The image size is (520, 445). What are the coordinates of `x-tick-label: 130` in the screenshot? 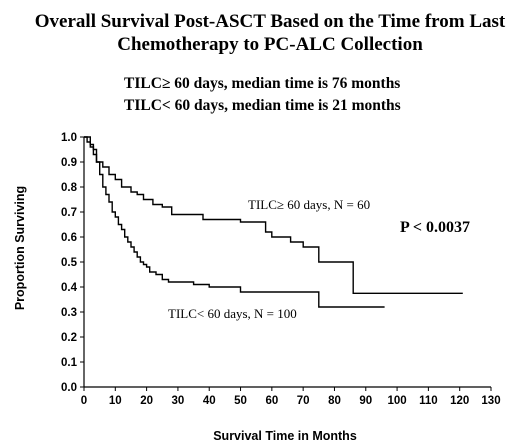 It's located at (490, 401).